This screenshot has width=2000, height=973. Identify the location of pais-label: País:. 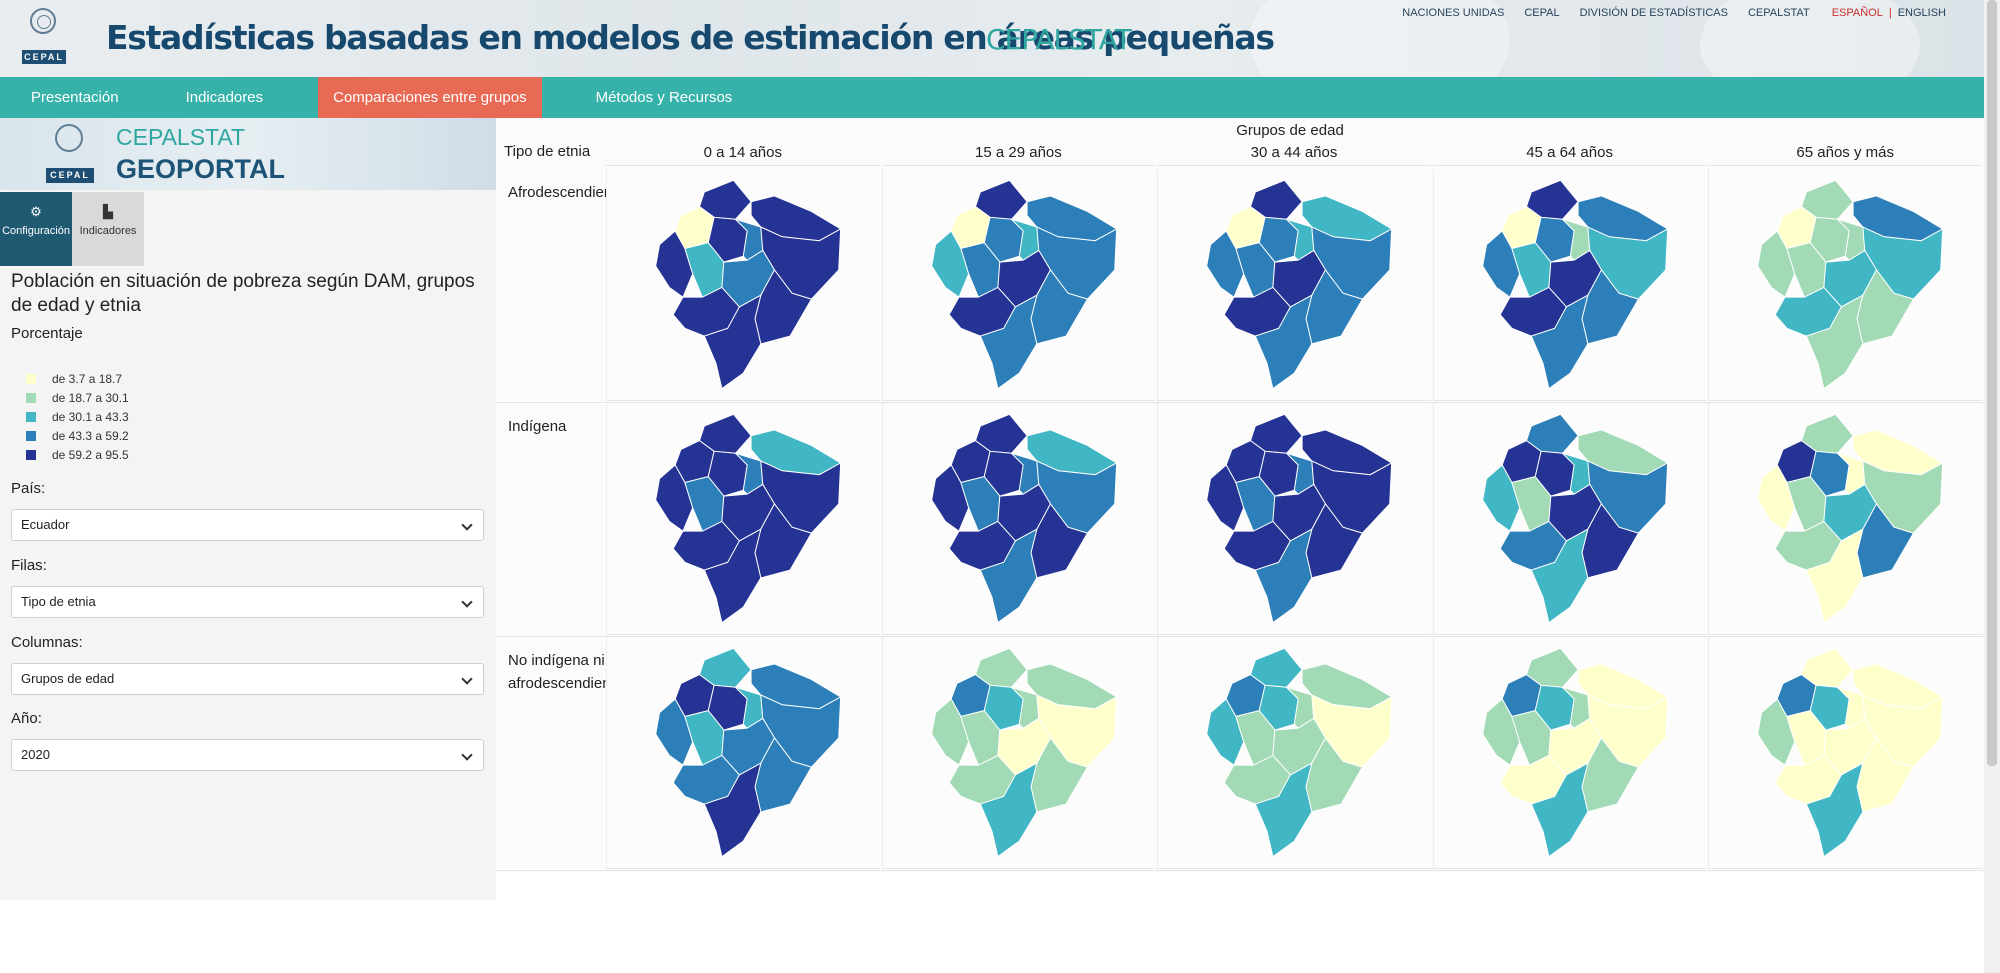
(28, 488).